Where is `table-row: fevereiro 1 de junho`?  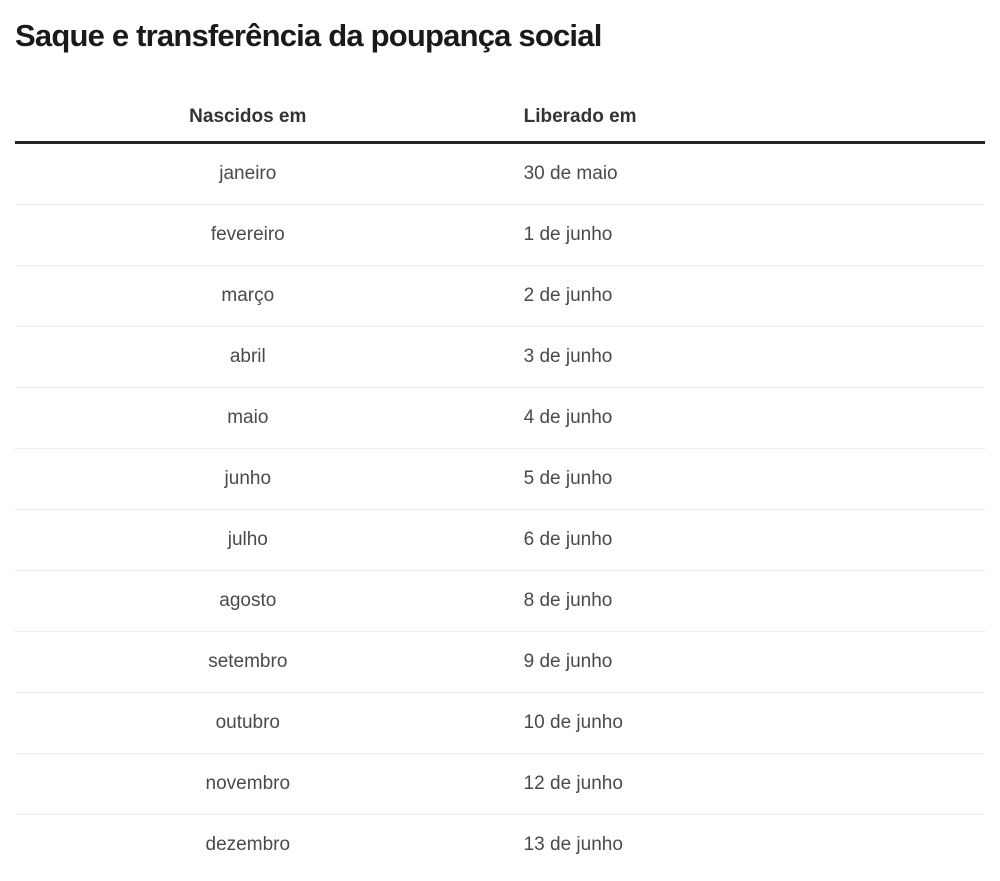
table-row: fevereiro 1 de junho is located at coordinates (500, 235).